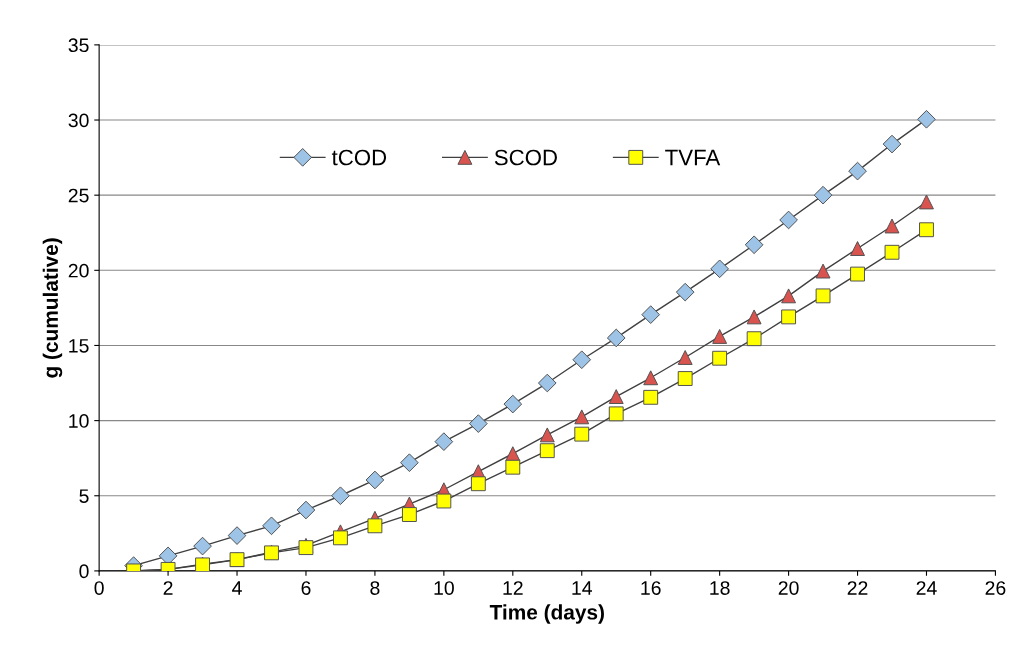  What do you see at coordinates (720, 588) in the screenshot?
I see `x-tick-label: 18` at bounding box center [720, 588].